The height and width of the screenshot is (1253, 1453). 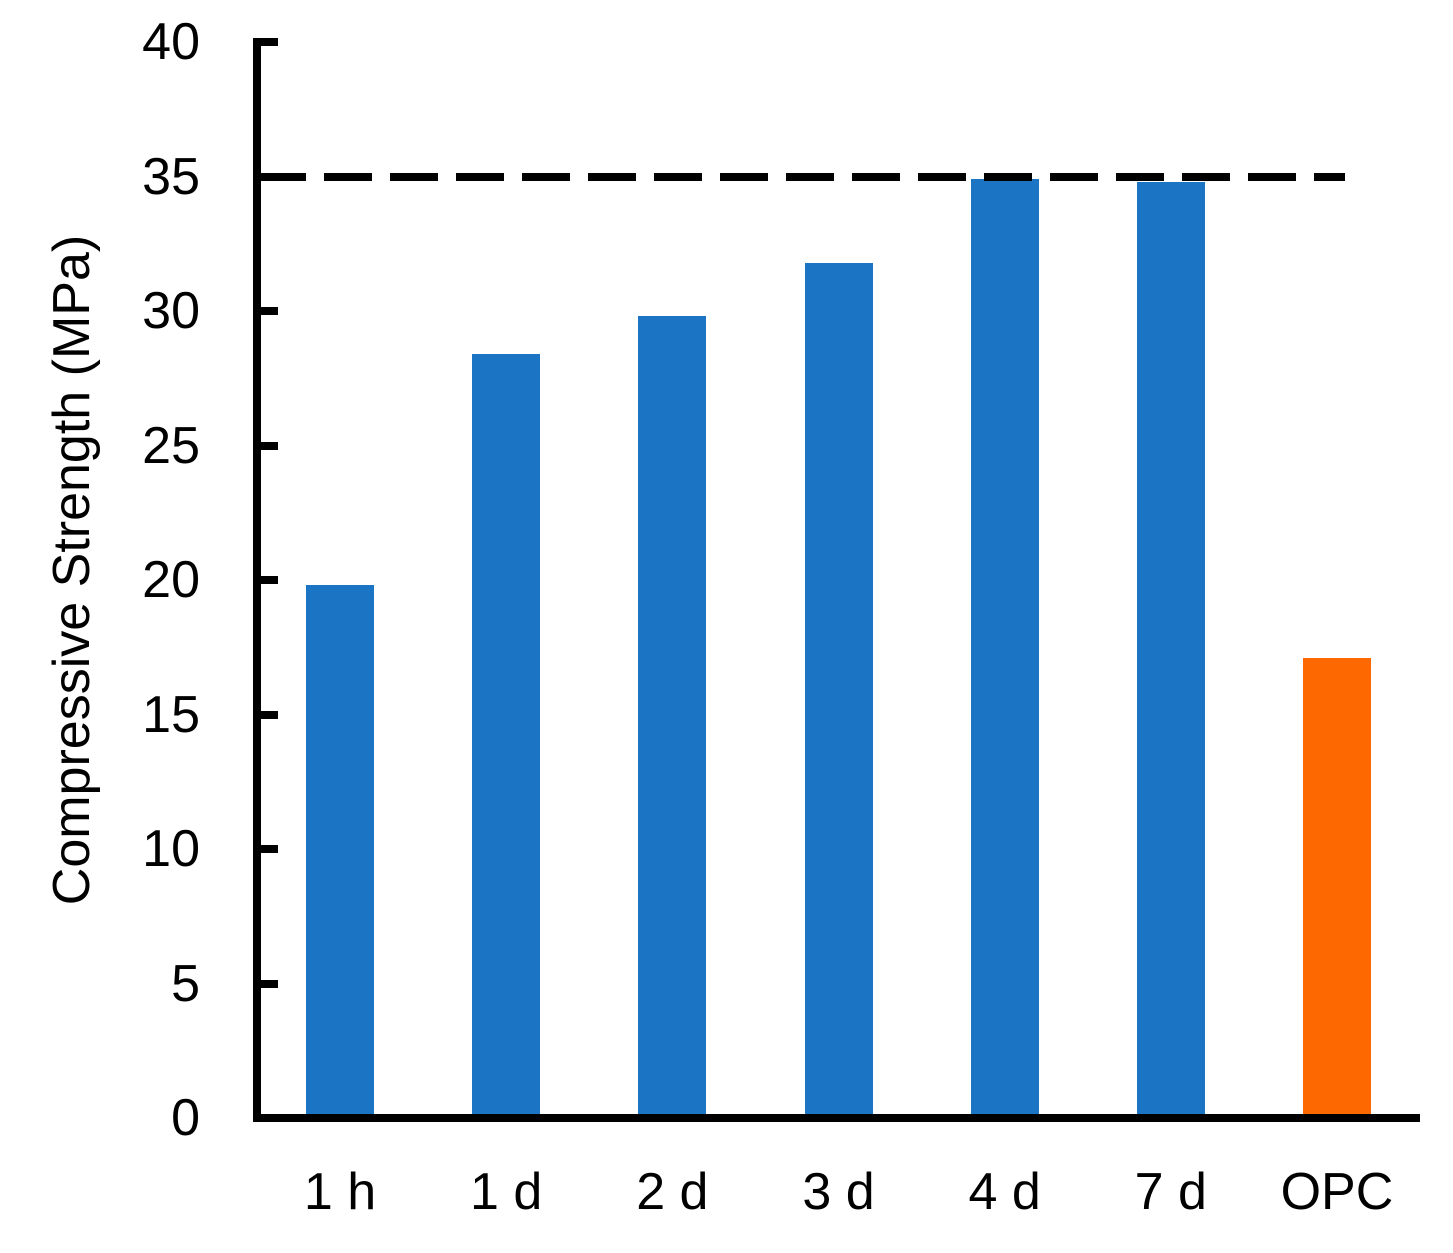 What do you see at coordinates (1337, 1192) in the screenshot?
I see `x-label-opc: OPC` at bounding box center [1337, 1192].